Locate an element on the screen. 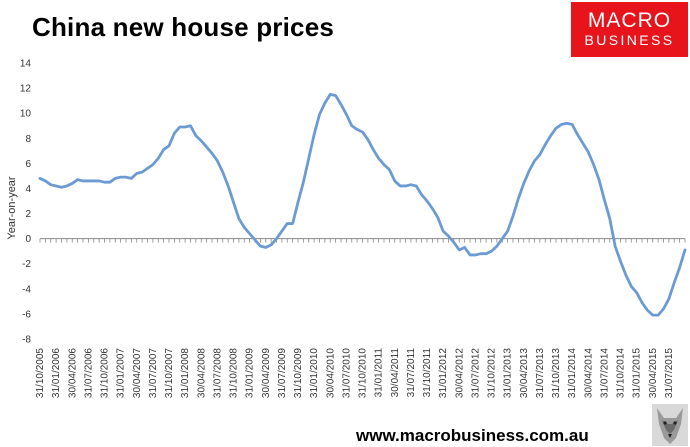 The width and height of the screenshot is (690, 447). x-tick-label: 31/10/2005 is located at coordinates (40, 373).